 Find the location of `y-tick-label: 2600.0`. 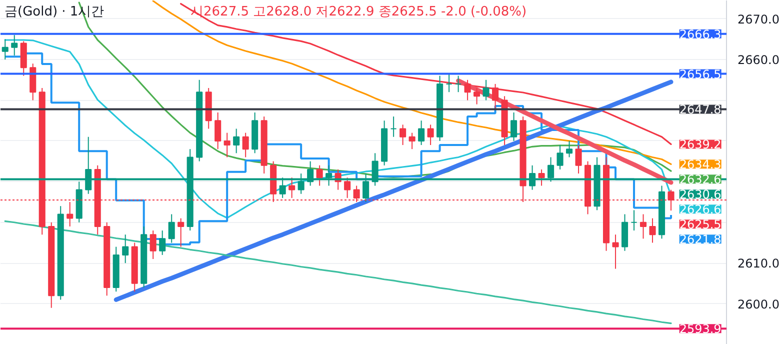

y-tick-label: 2600.0 is located at coordinates (759, 304).